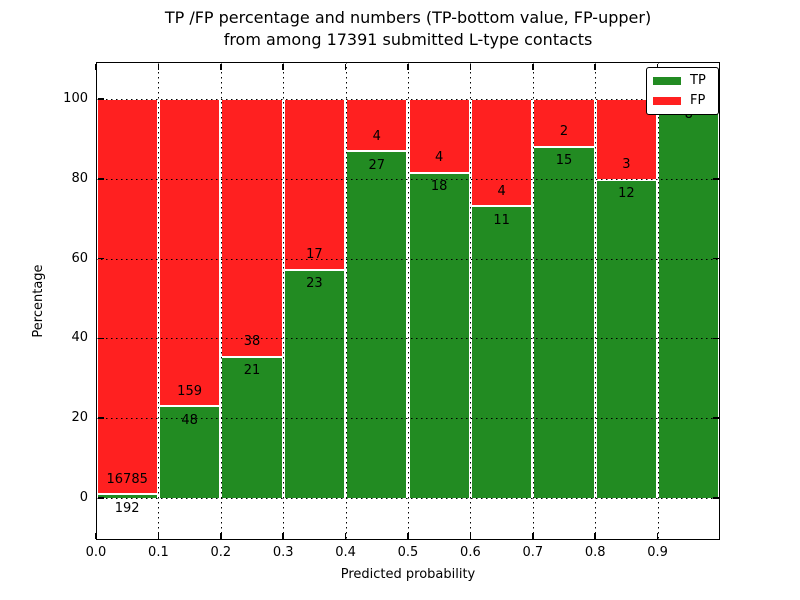 Image resolution: width=800 pixels, height=600 pixels. I want to click on legend: TP FP, so click(682, 91).